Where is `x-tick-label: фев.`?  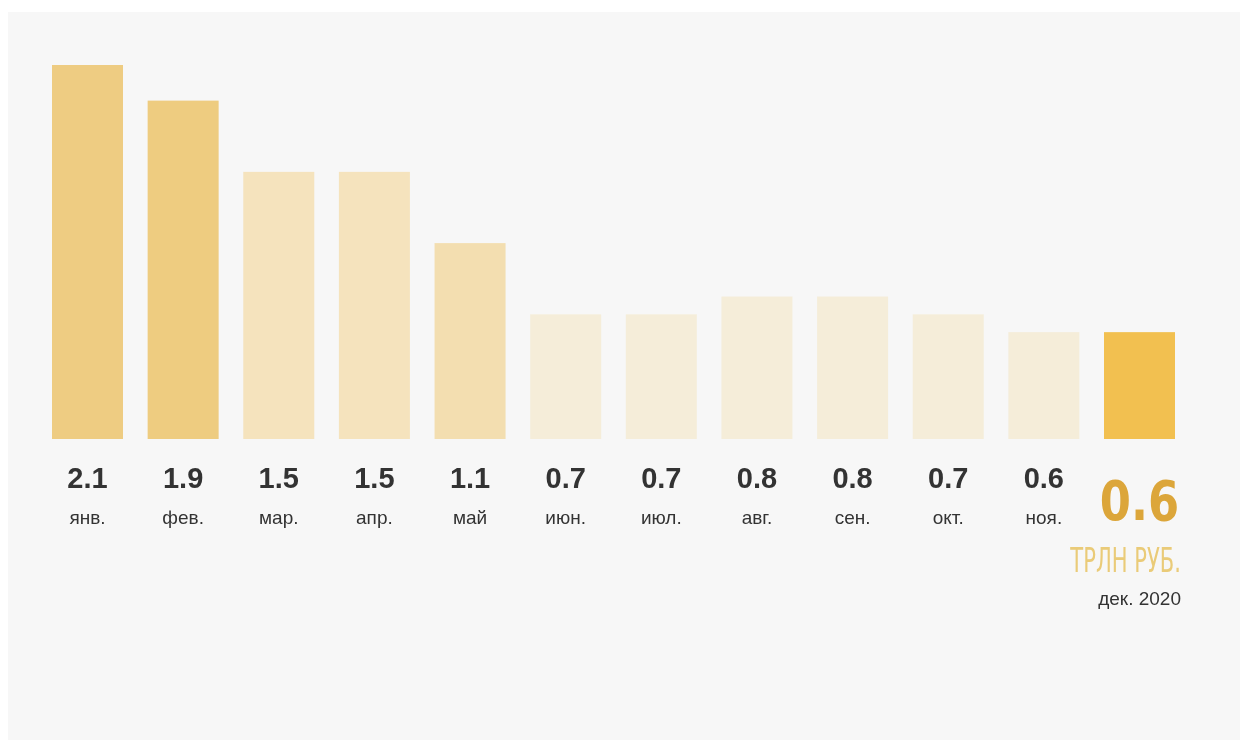
x-tick-label: фев. is located at coordinates (183, 517).